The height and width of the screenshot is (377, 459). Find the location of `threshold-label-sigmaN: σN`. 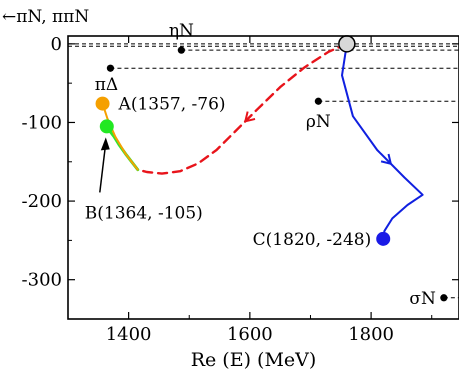

threshold-label-sigmaN: σN is located at coordinates (422, 299).